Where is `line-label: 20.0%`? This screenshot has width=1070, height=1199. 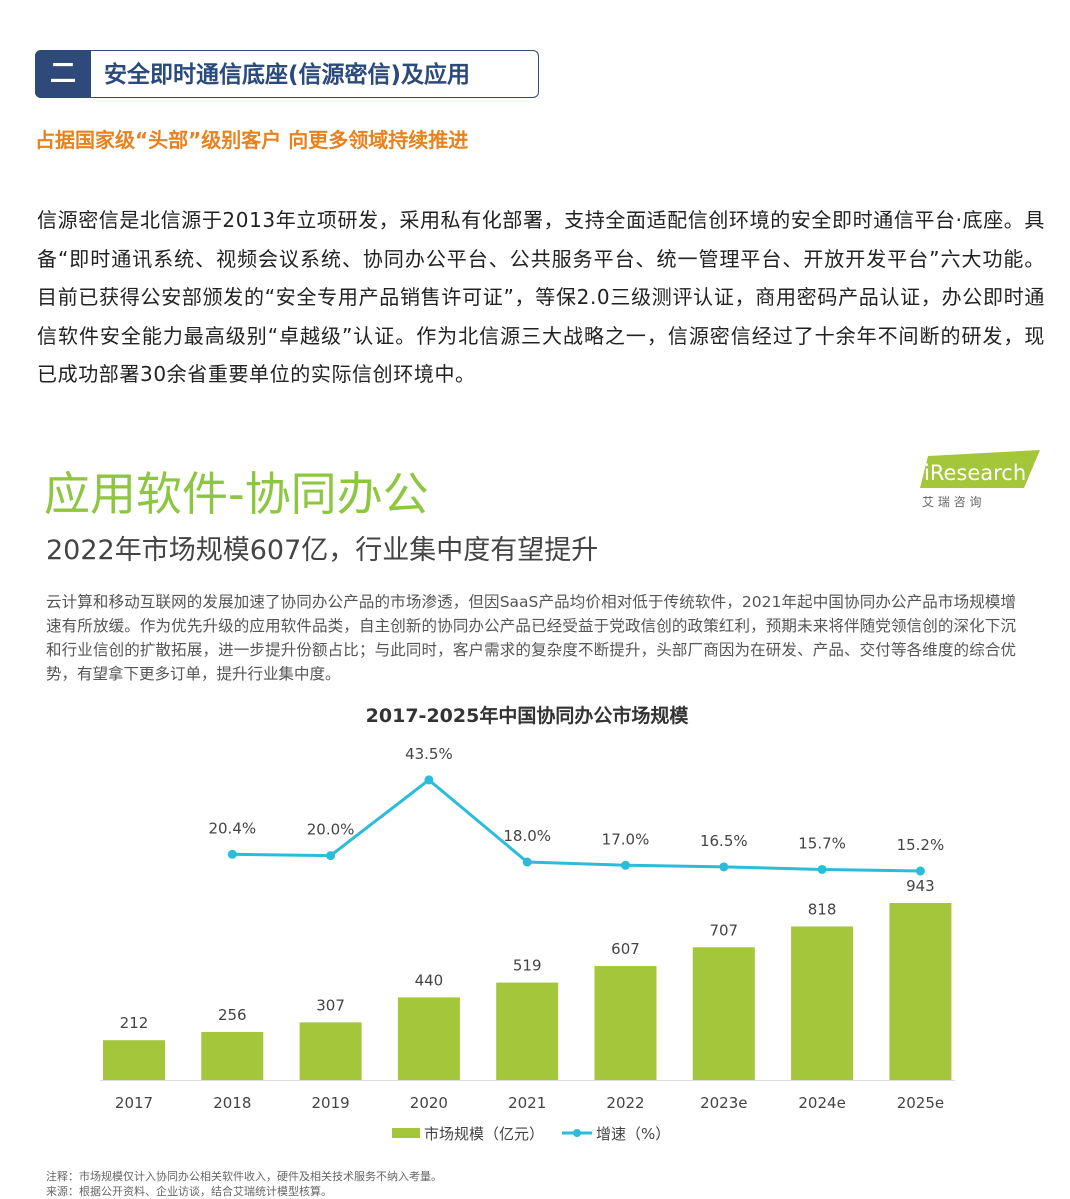
line-label: 20.0% is located at coordinates (331, 830).